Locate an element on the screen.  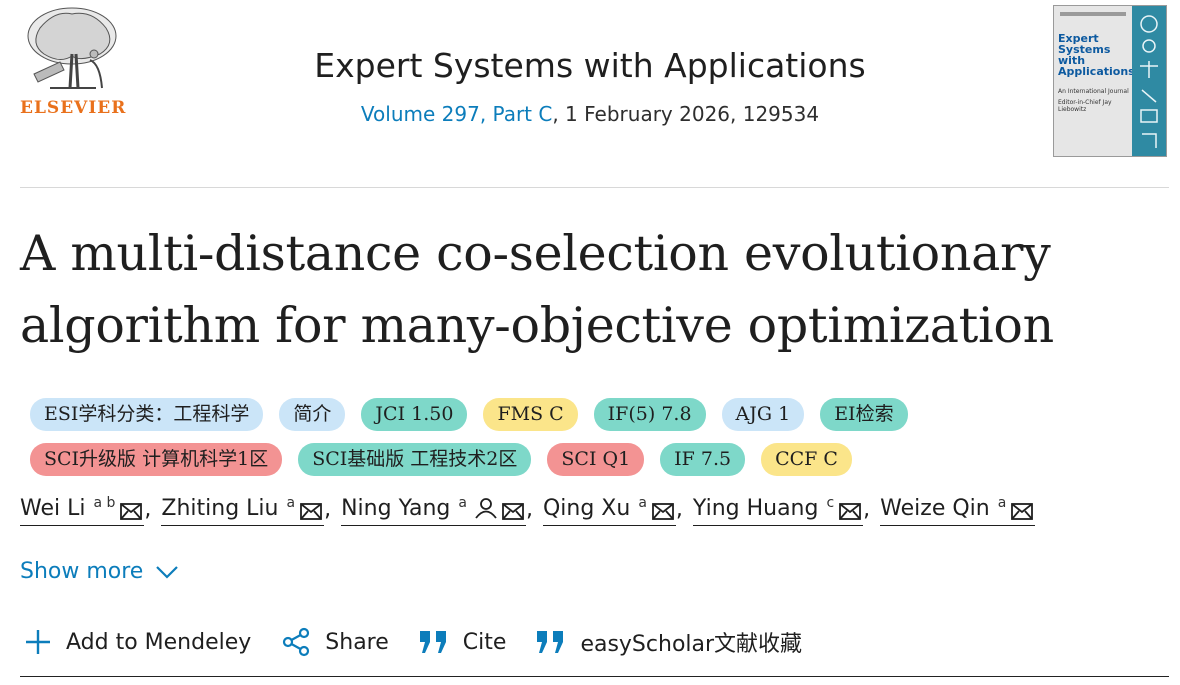
cover-header-bar is located at coordinates (1093, 14).